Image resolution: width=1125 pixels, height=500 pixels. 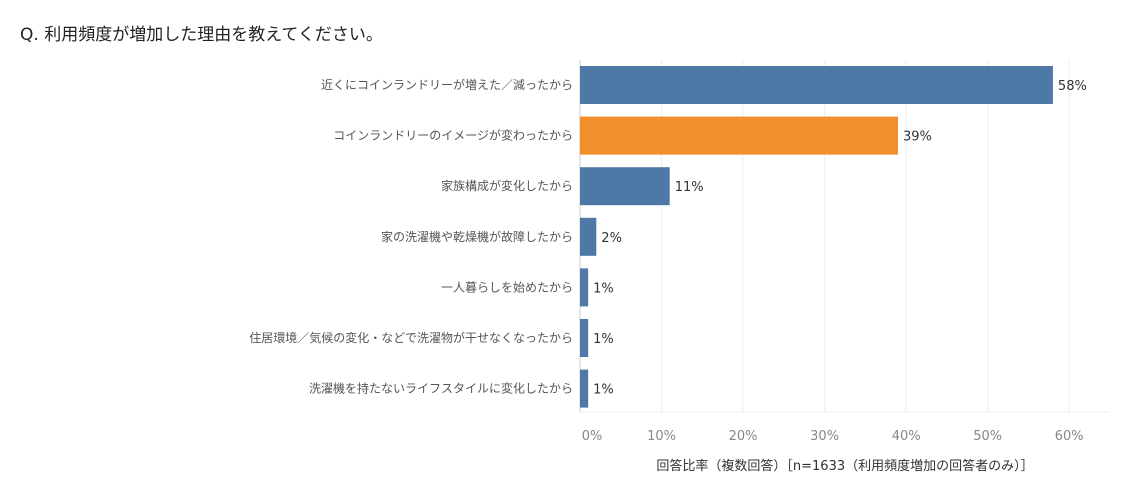 I want to click on category-label: 近くにコインランドリーが増えた／減ったから, so click(x=447, y=84).